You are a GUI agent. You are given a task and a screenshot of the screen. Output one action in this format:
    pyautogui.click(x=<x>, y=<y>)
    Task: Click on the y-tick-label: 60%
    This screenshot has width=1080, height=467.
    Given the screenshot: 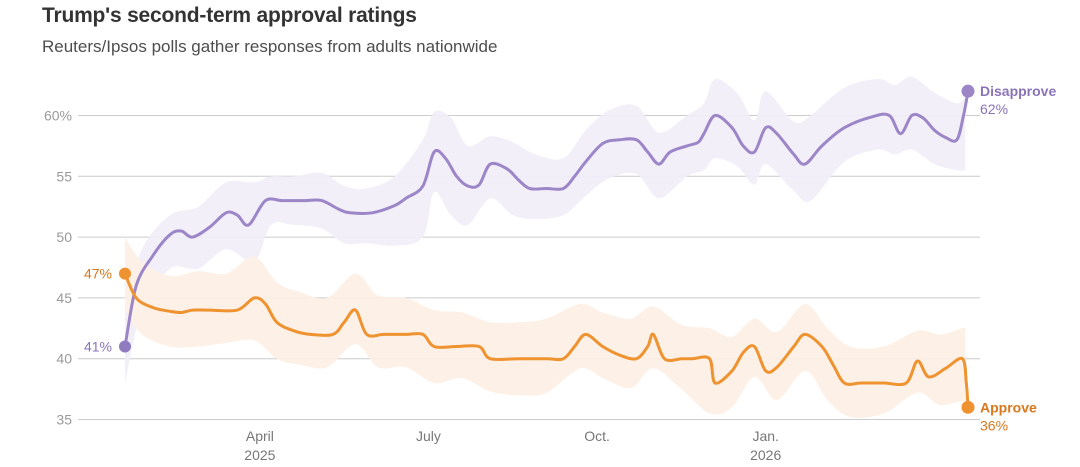 What is the action you would take?
    pyautogui.click(x=58, y=116)
    